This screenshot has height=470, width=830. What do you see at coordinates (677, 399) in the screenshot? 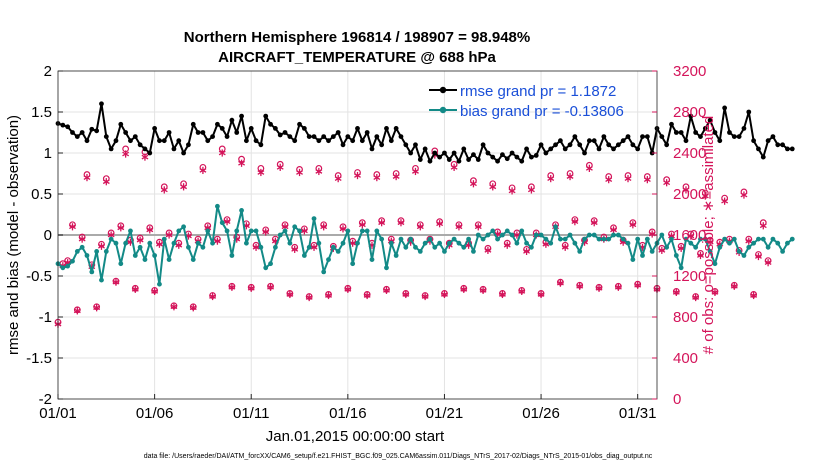
I see `y-right-tick-label-0: 0` at bounding box center [677, 399].